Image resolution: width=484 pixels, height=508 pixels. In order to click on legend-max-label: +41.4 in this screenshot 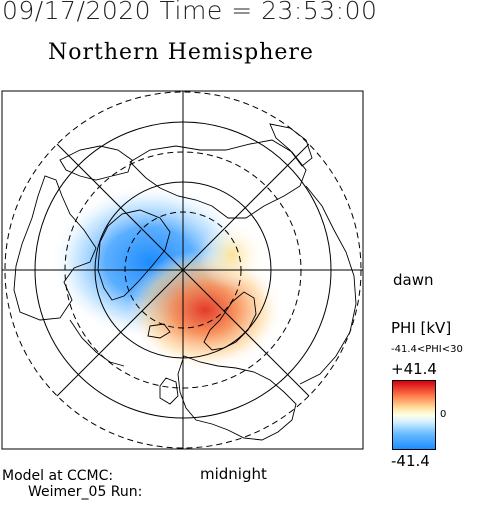, I will do `click(414, 369)`.